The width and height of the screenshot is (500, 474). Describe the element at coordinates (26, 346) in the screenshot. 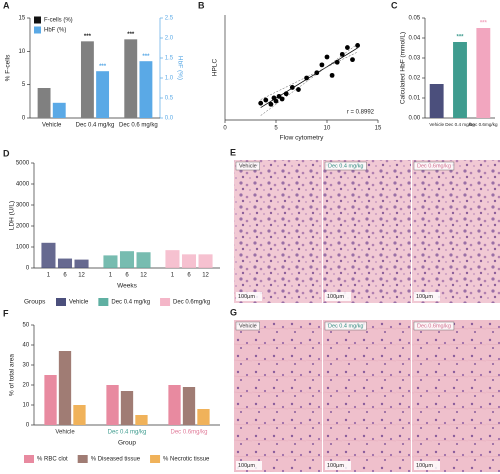

I see `y-tick-label: 40` at that location.